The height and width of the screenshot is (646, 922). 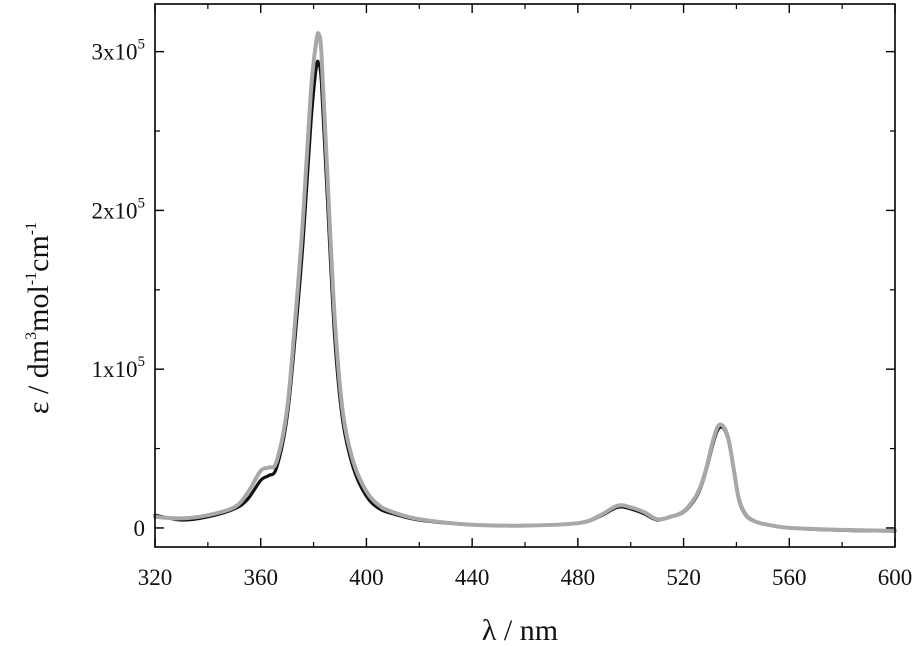 What do you see at coordinates (366, 577) in the screenshot?
I see `x-tick-label: 400` at bounding box center [366, 577].